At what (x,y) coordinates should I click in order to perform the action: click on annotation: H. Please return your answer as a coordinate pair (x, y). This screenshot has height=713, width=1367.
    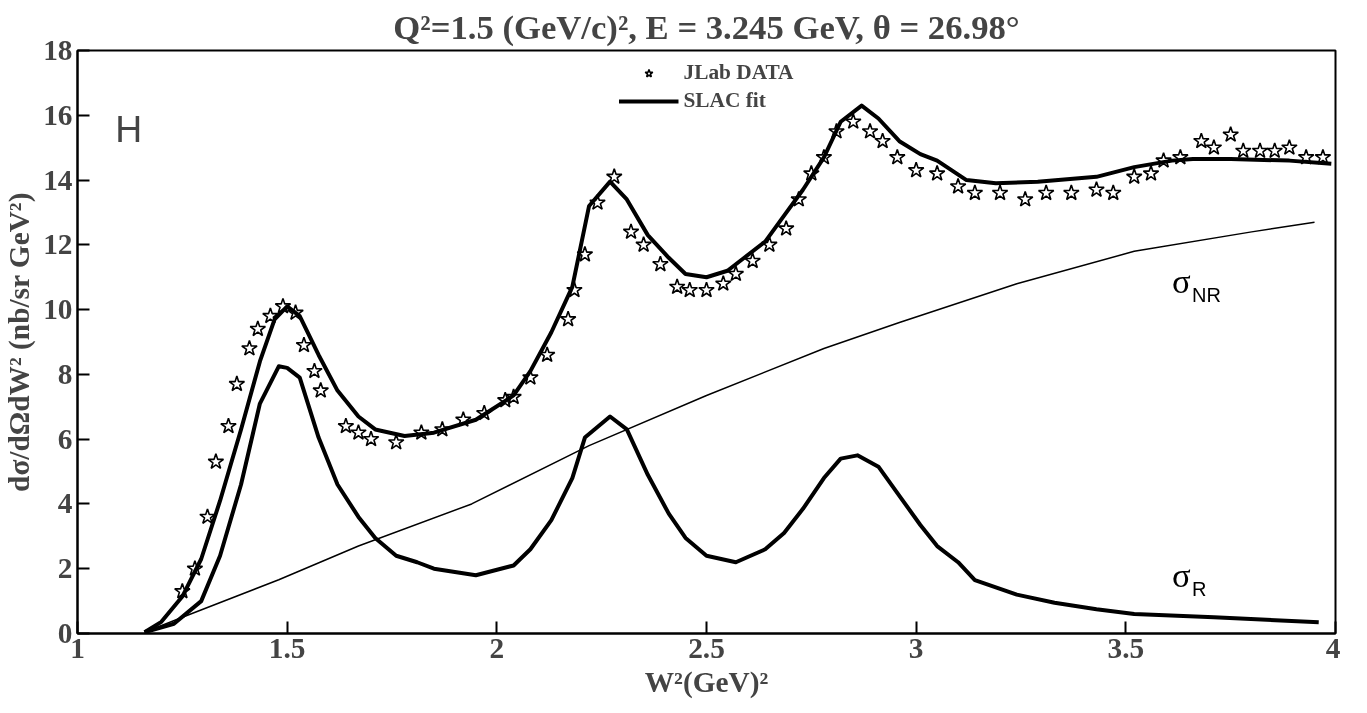
    Looking at the image, I should click on (129, 128).